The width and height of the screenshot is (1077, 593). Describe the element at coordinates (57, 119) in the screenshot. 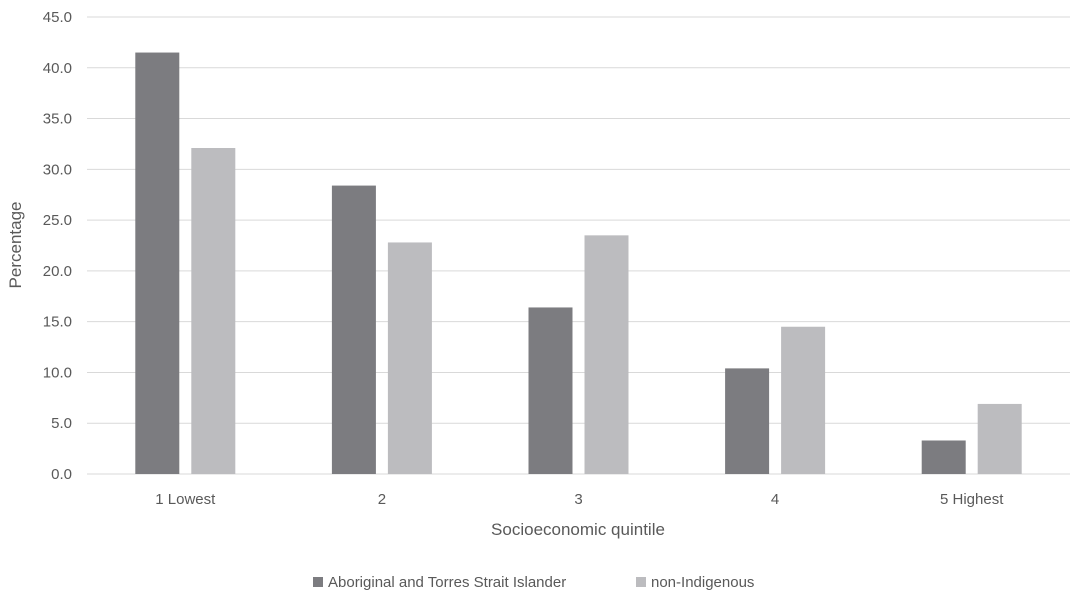

I see `y-tick-label: 35.0` at that location.